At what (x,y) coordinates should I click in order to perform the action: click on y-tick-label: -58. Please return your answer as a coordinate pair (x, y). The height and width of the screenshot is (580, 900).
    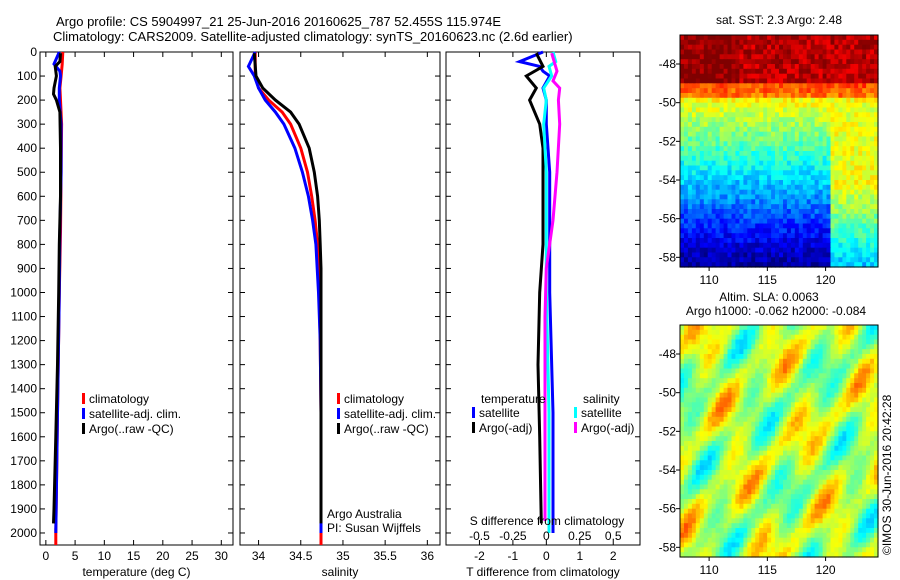
    Looking at the image, I should click on (668, 257).